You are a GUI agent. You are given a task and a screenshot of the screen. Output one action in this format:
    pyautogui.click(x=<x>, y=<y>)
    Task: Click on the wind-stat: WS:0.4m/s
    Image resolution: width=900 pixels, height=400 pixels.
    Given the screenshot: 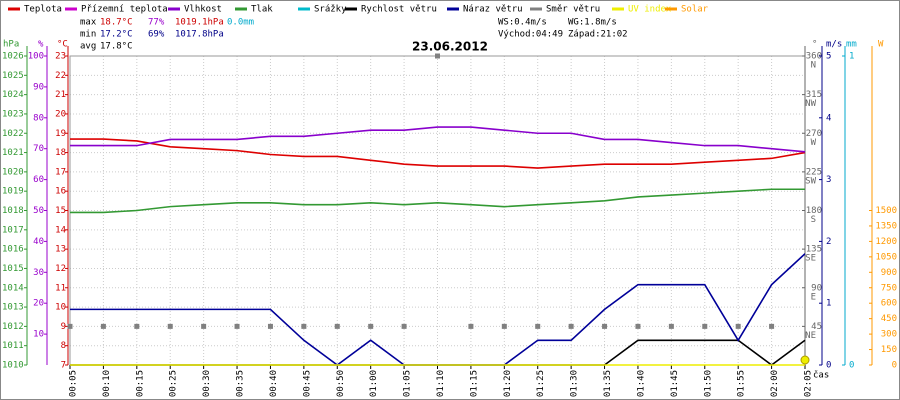 What is the action you would take?
    pyautogui.click(x=522, y=23)
    